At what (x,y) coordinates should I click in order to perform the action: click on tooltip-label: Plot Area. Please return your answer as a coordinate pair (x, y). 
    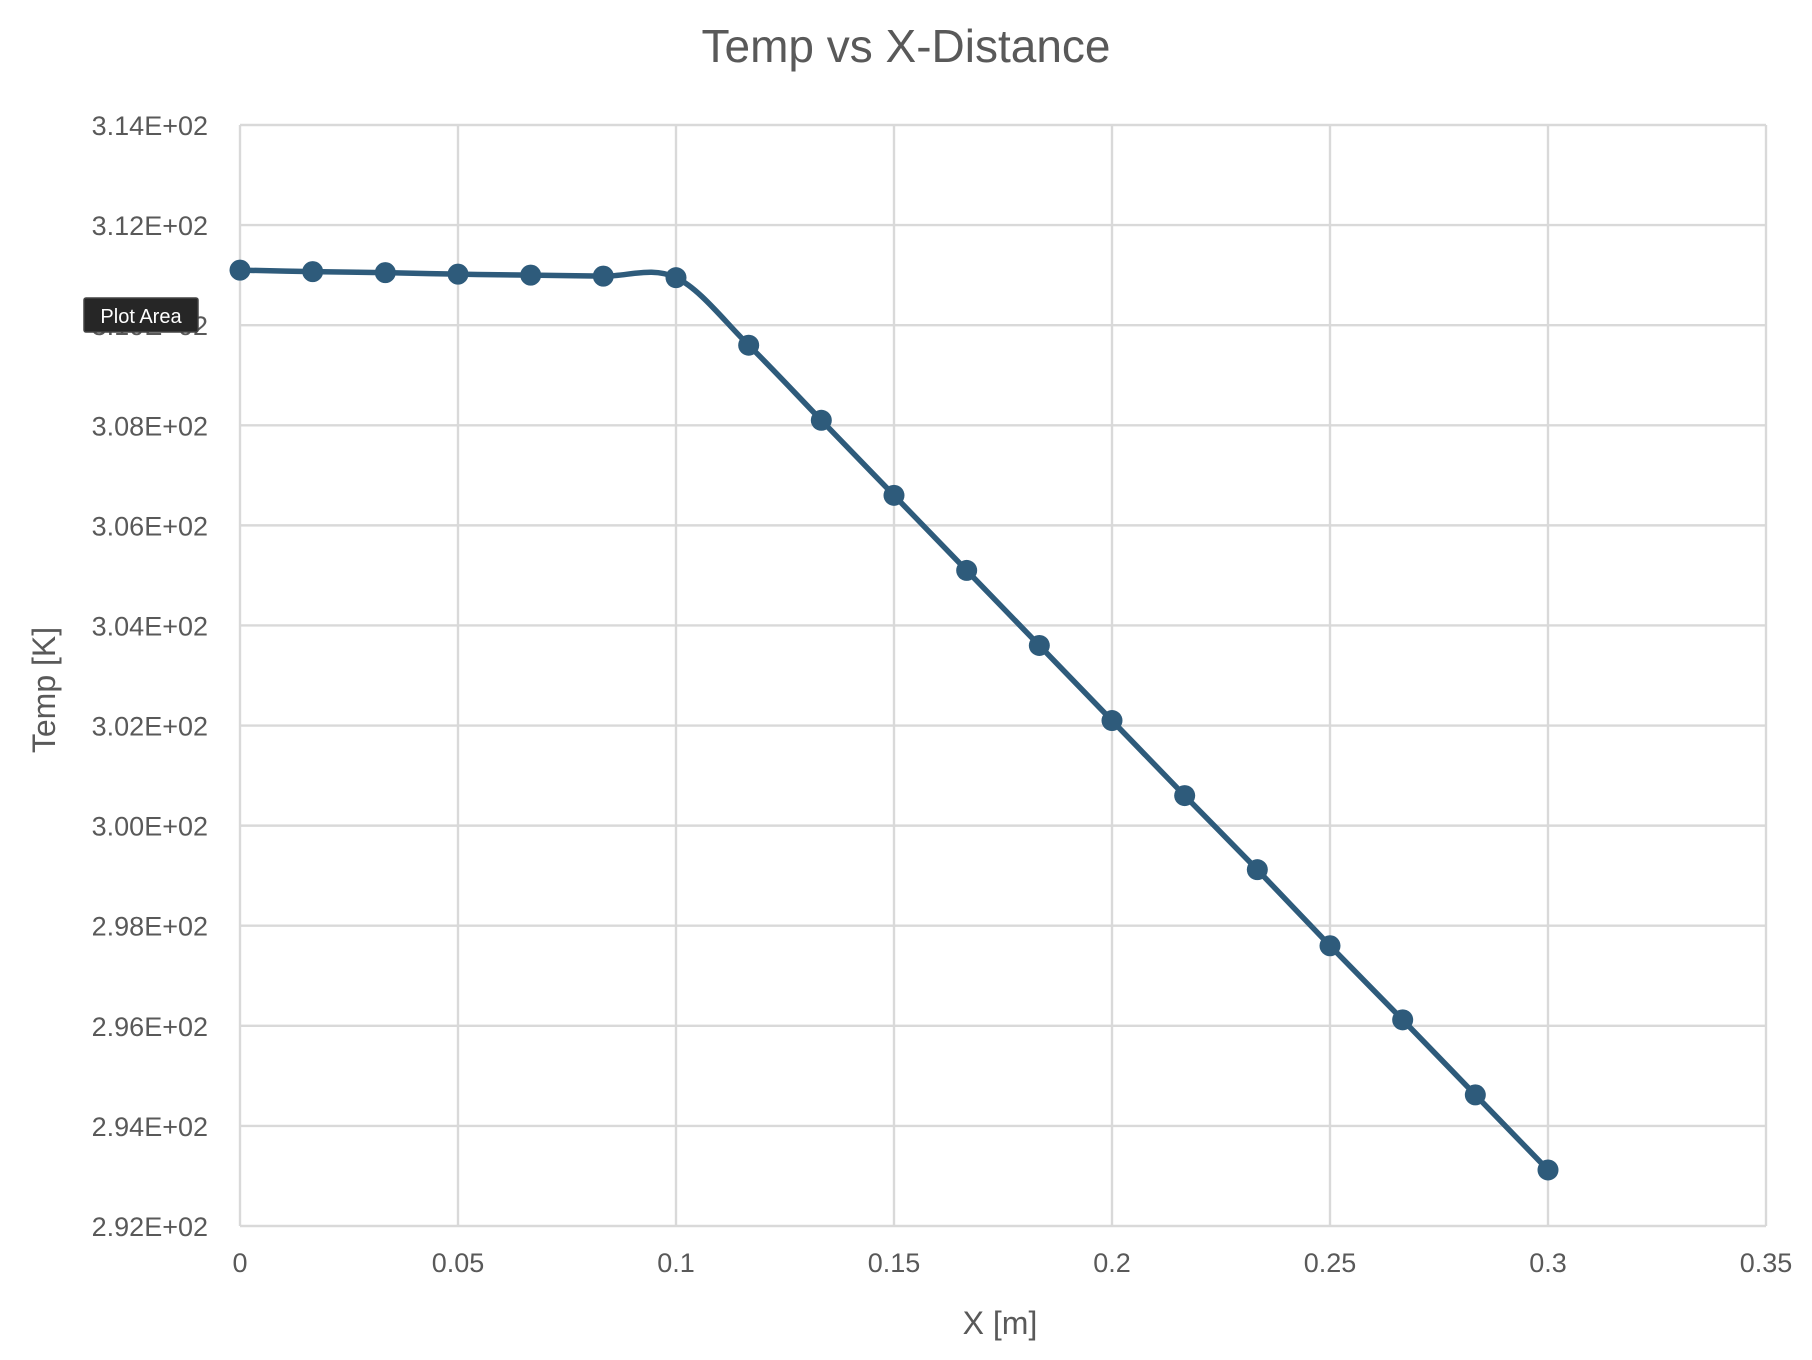
    Looking at the image, I should click on (141, 317).